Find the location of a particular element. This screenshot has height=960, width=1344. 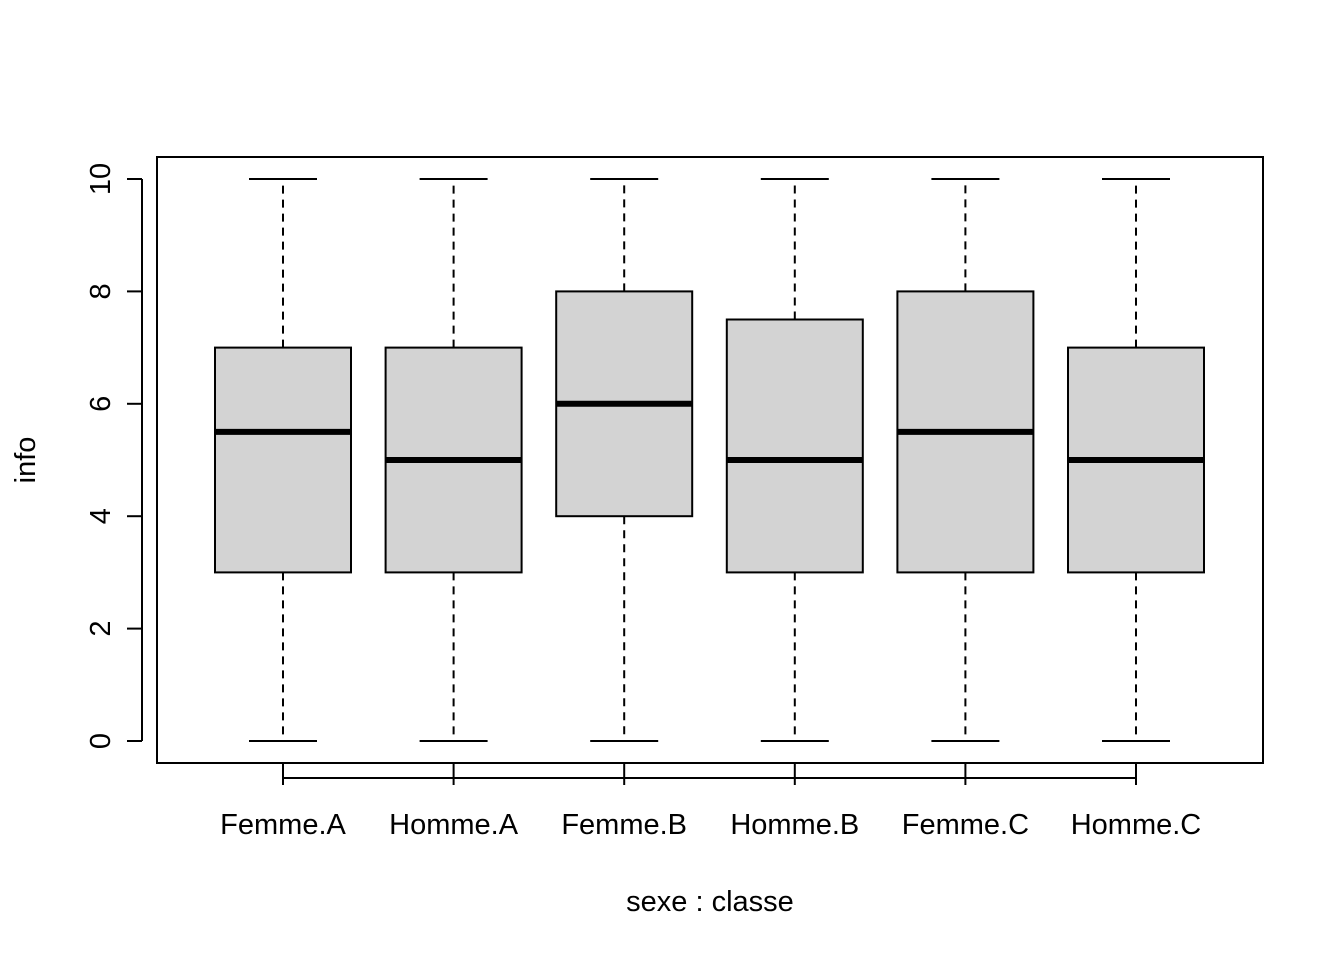

x-tick-label: Femme.C is located at coordinates (965, 825).